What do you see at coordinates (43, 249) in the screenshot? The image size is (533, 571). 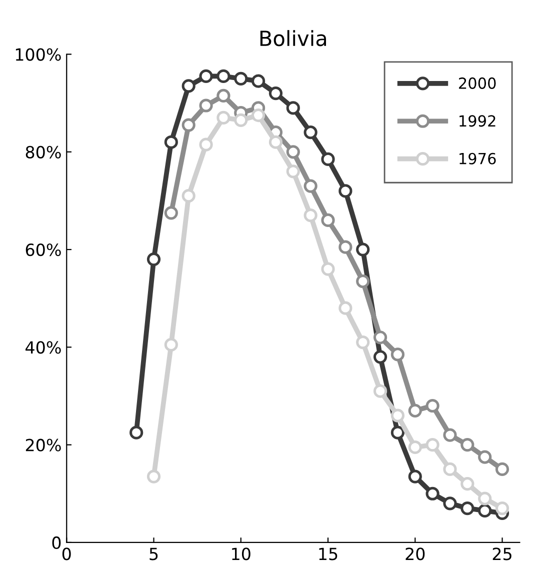 I see `y-tick-label: 60%` at bounding box center [43, 249].